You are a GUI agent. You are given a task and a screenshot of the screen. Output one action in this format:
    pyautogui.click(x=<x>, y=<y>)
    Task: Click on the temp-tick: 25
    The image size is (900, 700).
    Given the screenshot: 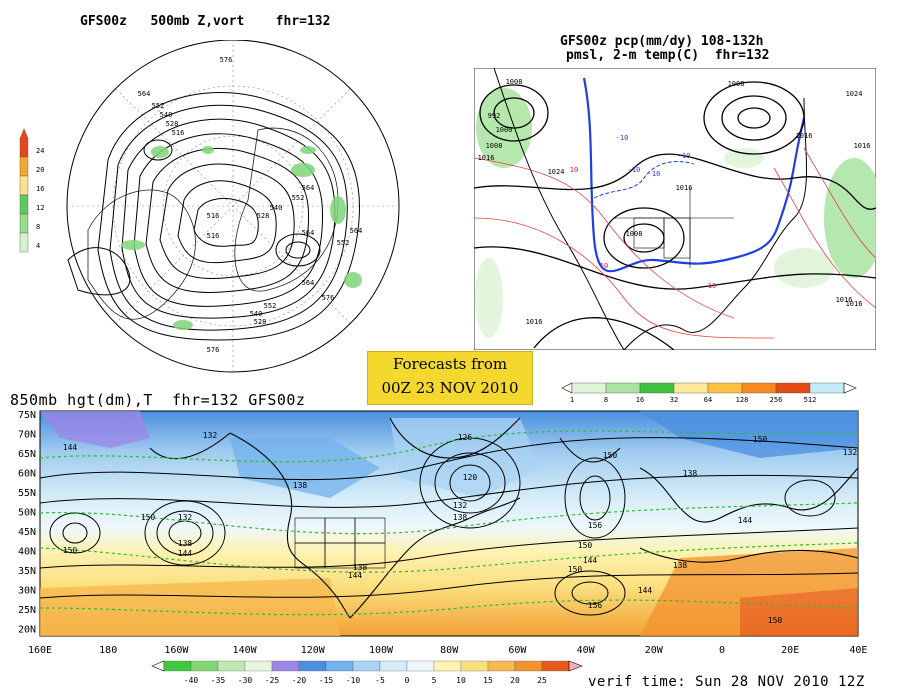 What is the action you would take?
    pyautogui.click(x=542, y=680)
    